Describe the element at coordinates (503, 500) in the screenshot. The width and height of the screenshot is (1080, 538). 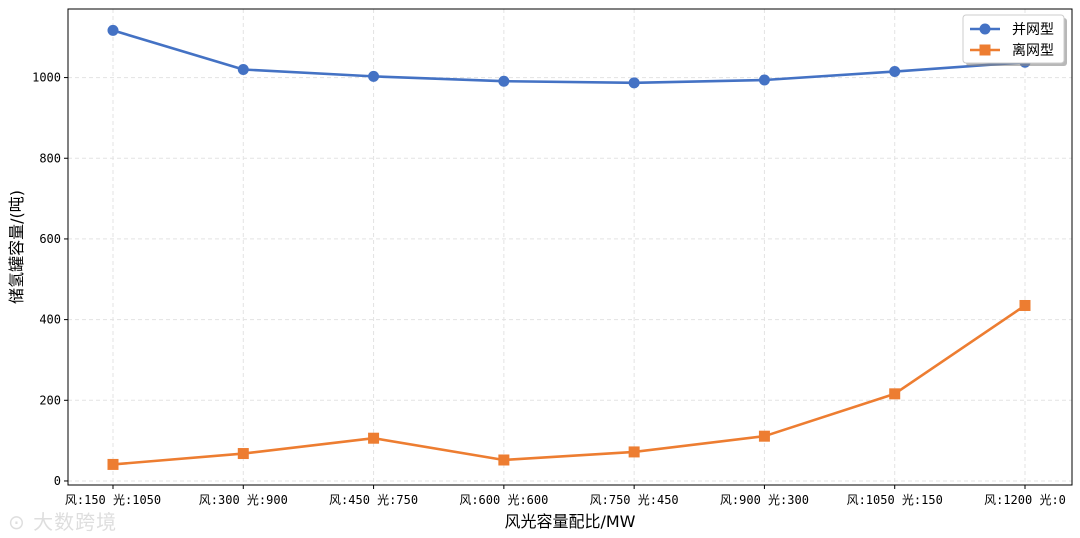
I see `x-tick-label: 风:600 光:600` at that location.